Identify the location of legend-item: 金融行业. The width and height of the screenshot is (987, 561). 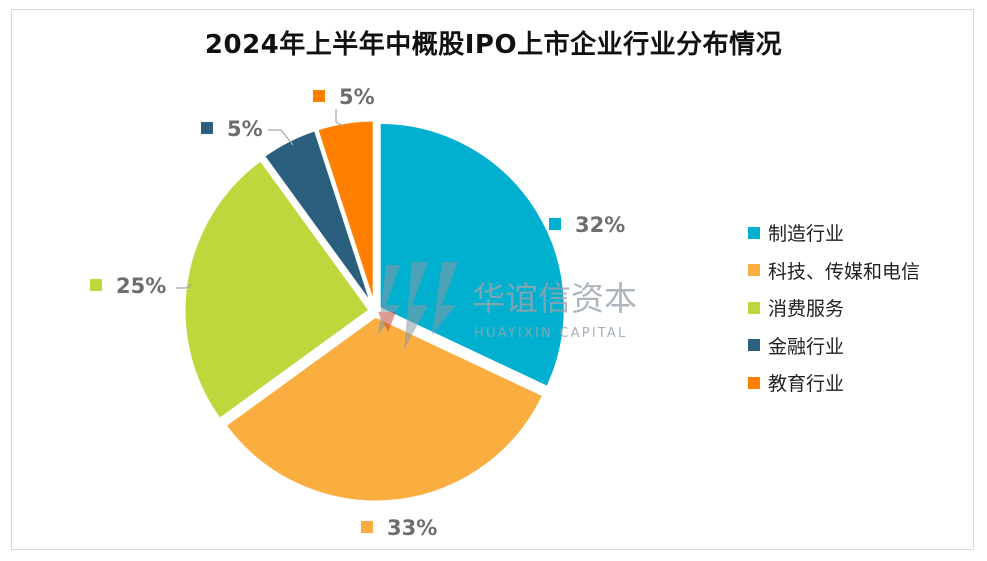
(834, 346).